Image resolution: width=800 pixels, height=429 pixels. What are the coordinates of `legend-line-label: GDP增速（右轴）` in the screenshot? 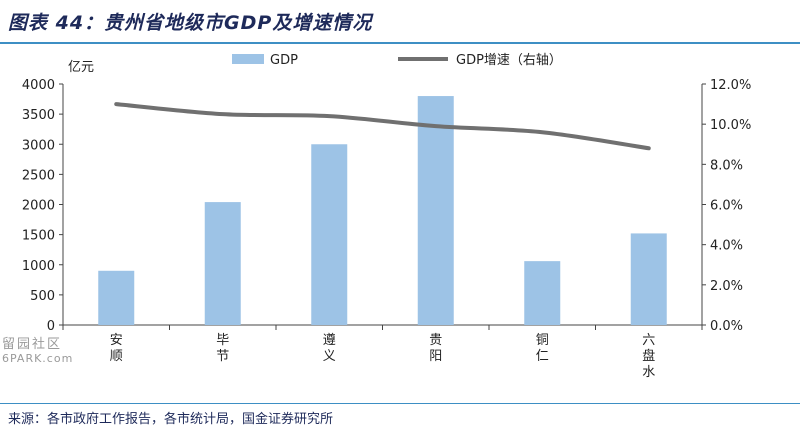 It's located at (509, 60).